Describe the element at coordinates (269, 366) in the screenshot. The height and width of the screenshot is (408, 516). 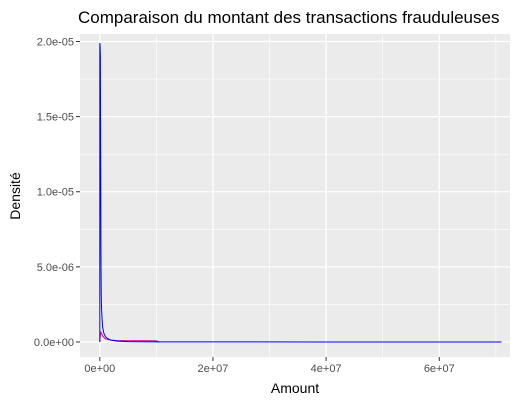
I see `x-axis: 0e+00 2e+07 4e+07 6e+07` at that location.